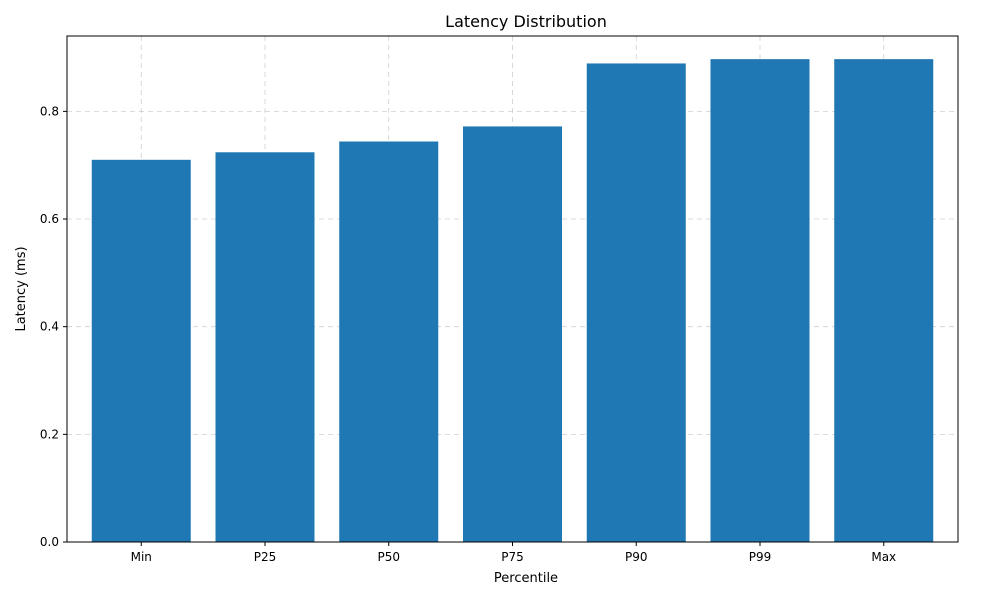  Describe the element at coordinates (49, 327) in the screenshot. I see `y-tick-label: 0.4` at that location.